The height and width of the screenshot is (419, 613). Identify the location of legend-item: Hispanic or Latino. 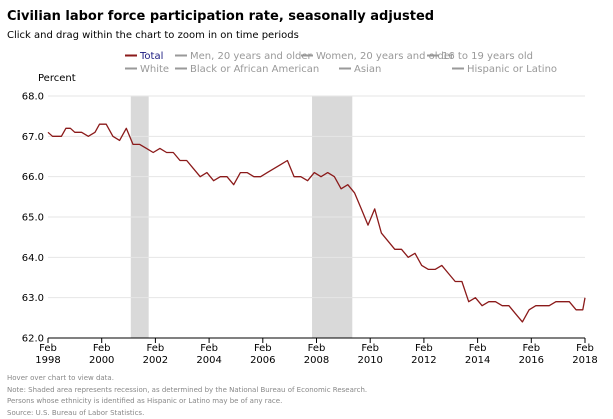
(504, 69).